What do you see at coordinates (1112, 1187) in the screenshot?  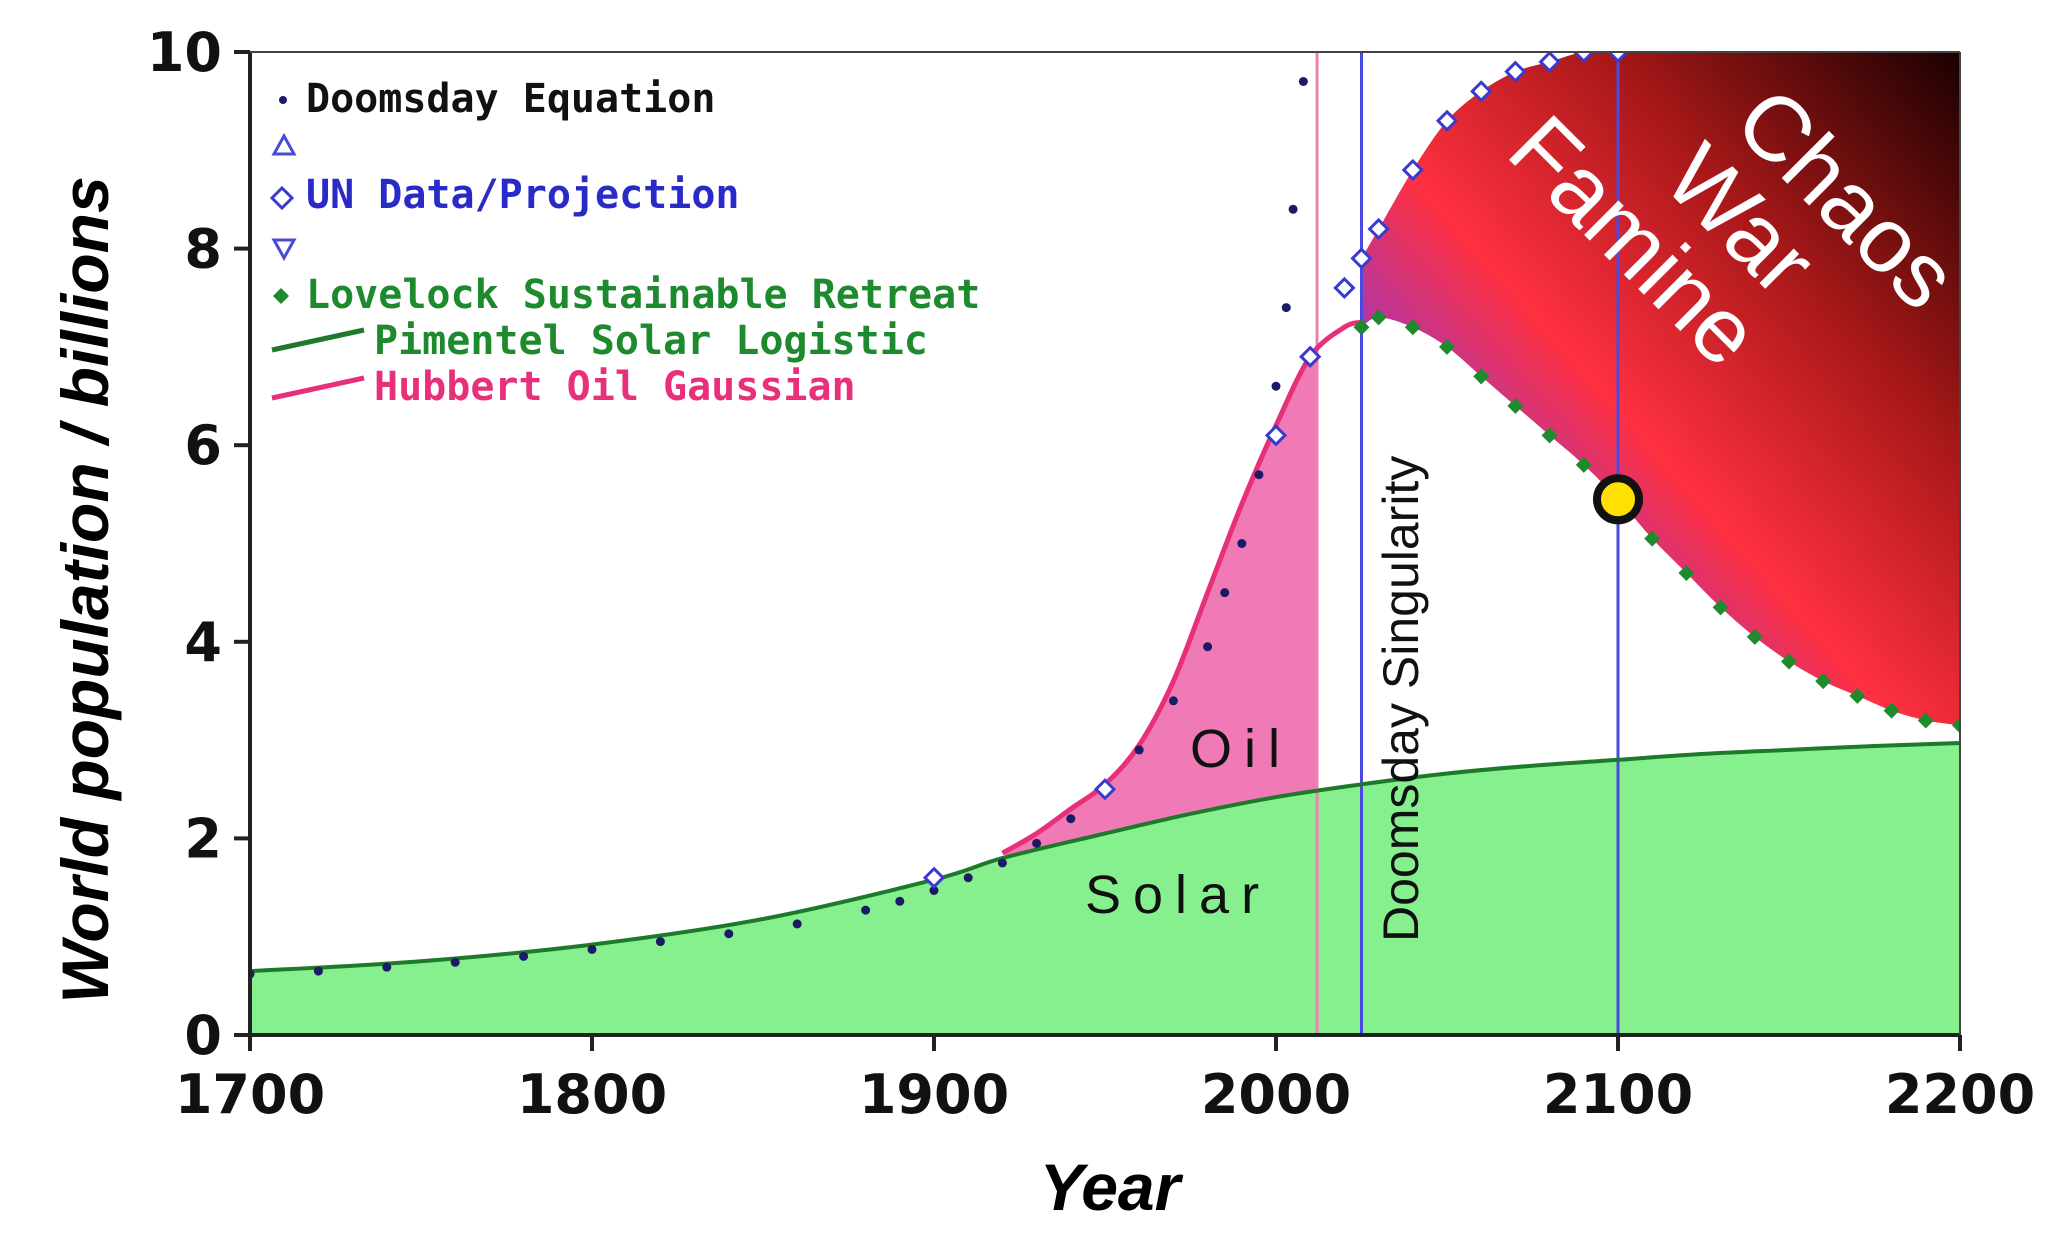 I see `x-axis-title: Year` at bounding box center [1112, 1187].